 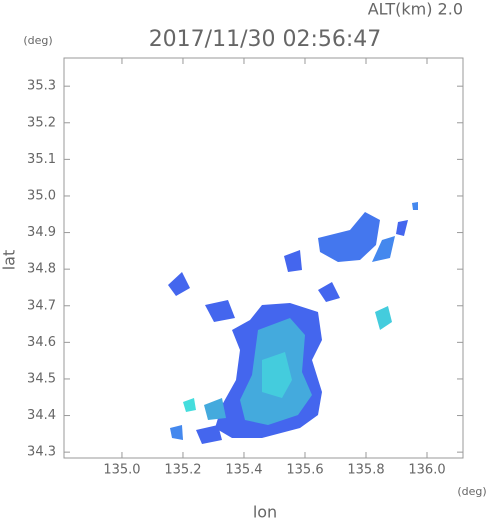 What do you see at coordinates (41, 159) in the screenshot?
I see `y-tick-label: 35.1` at bounding box center [41, 159].